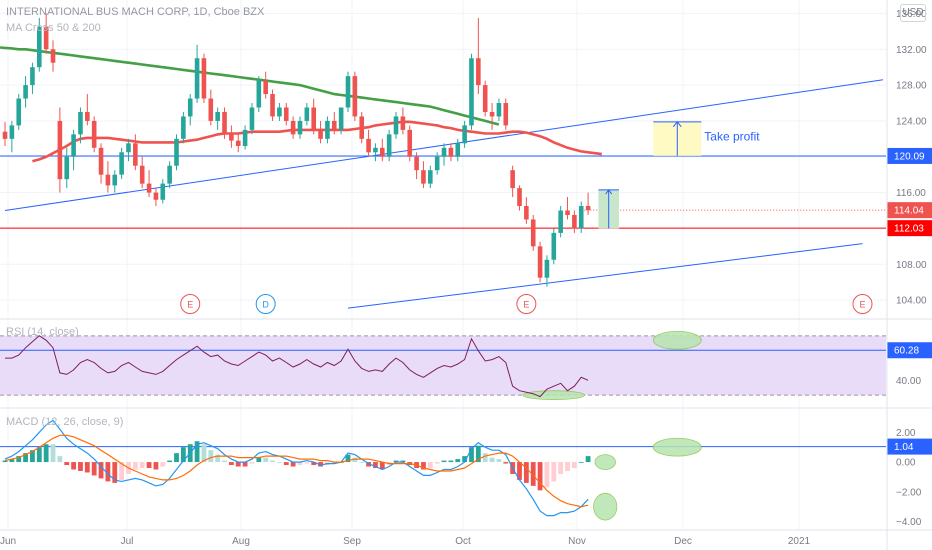 The width and height of the screenshot is (932, 550). I want to click on currency-button: USD, so click(913, 13).